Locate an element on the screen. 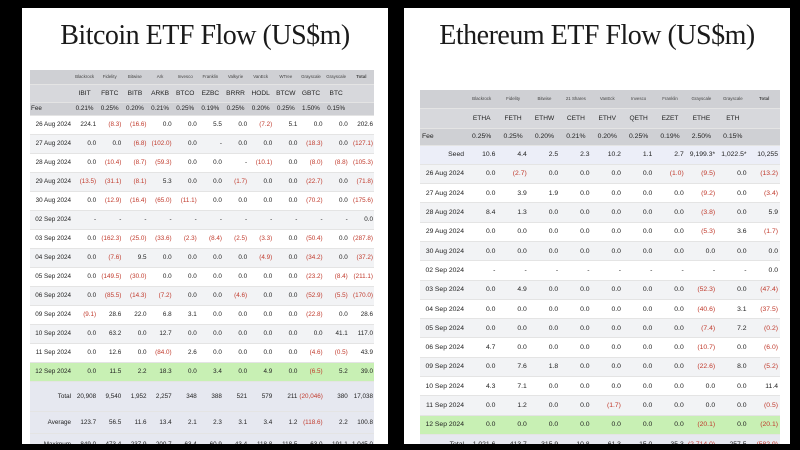  table-cell: 123.7 is located at coordinates (85, 422).